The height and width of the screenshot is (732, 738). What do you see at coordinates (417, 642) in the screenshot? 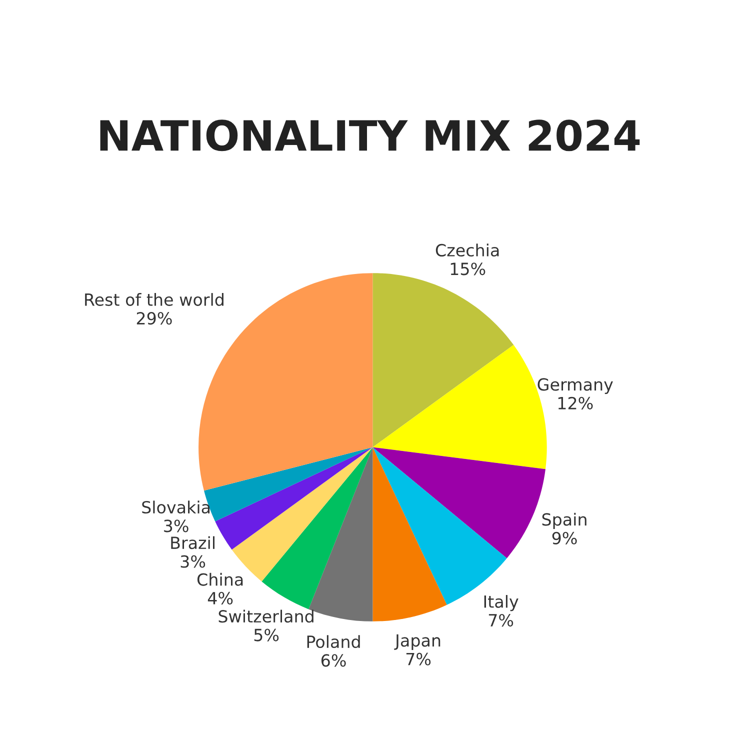
I see `slice-label: Japan` at bounding box center [417, 642].